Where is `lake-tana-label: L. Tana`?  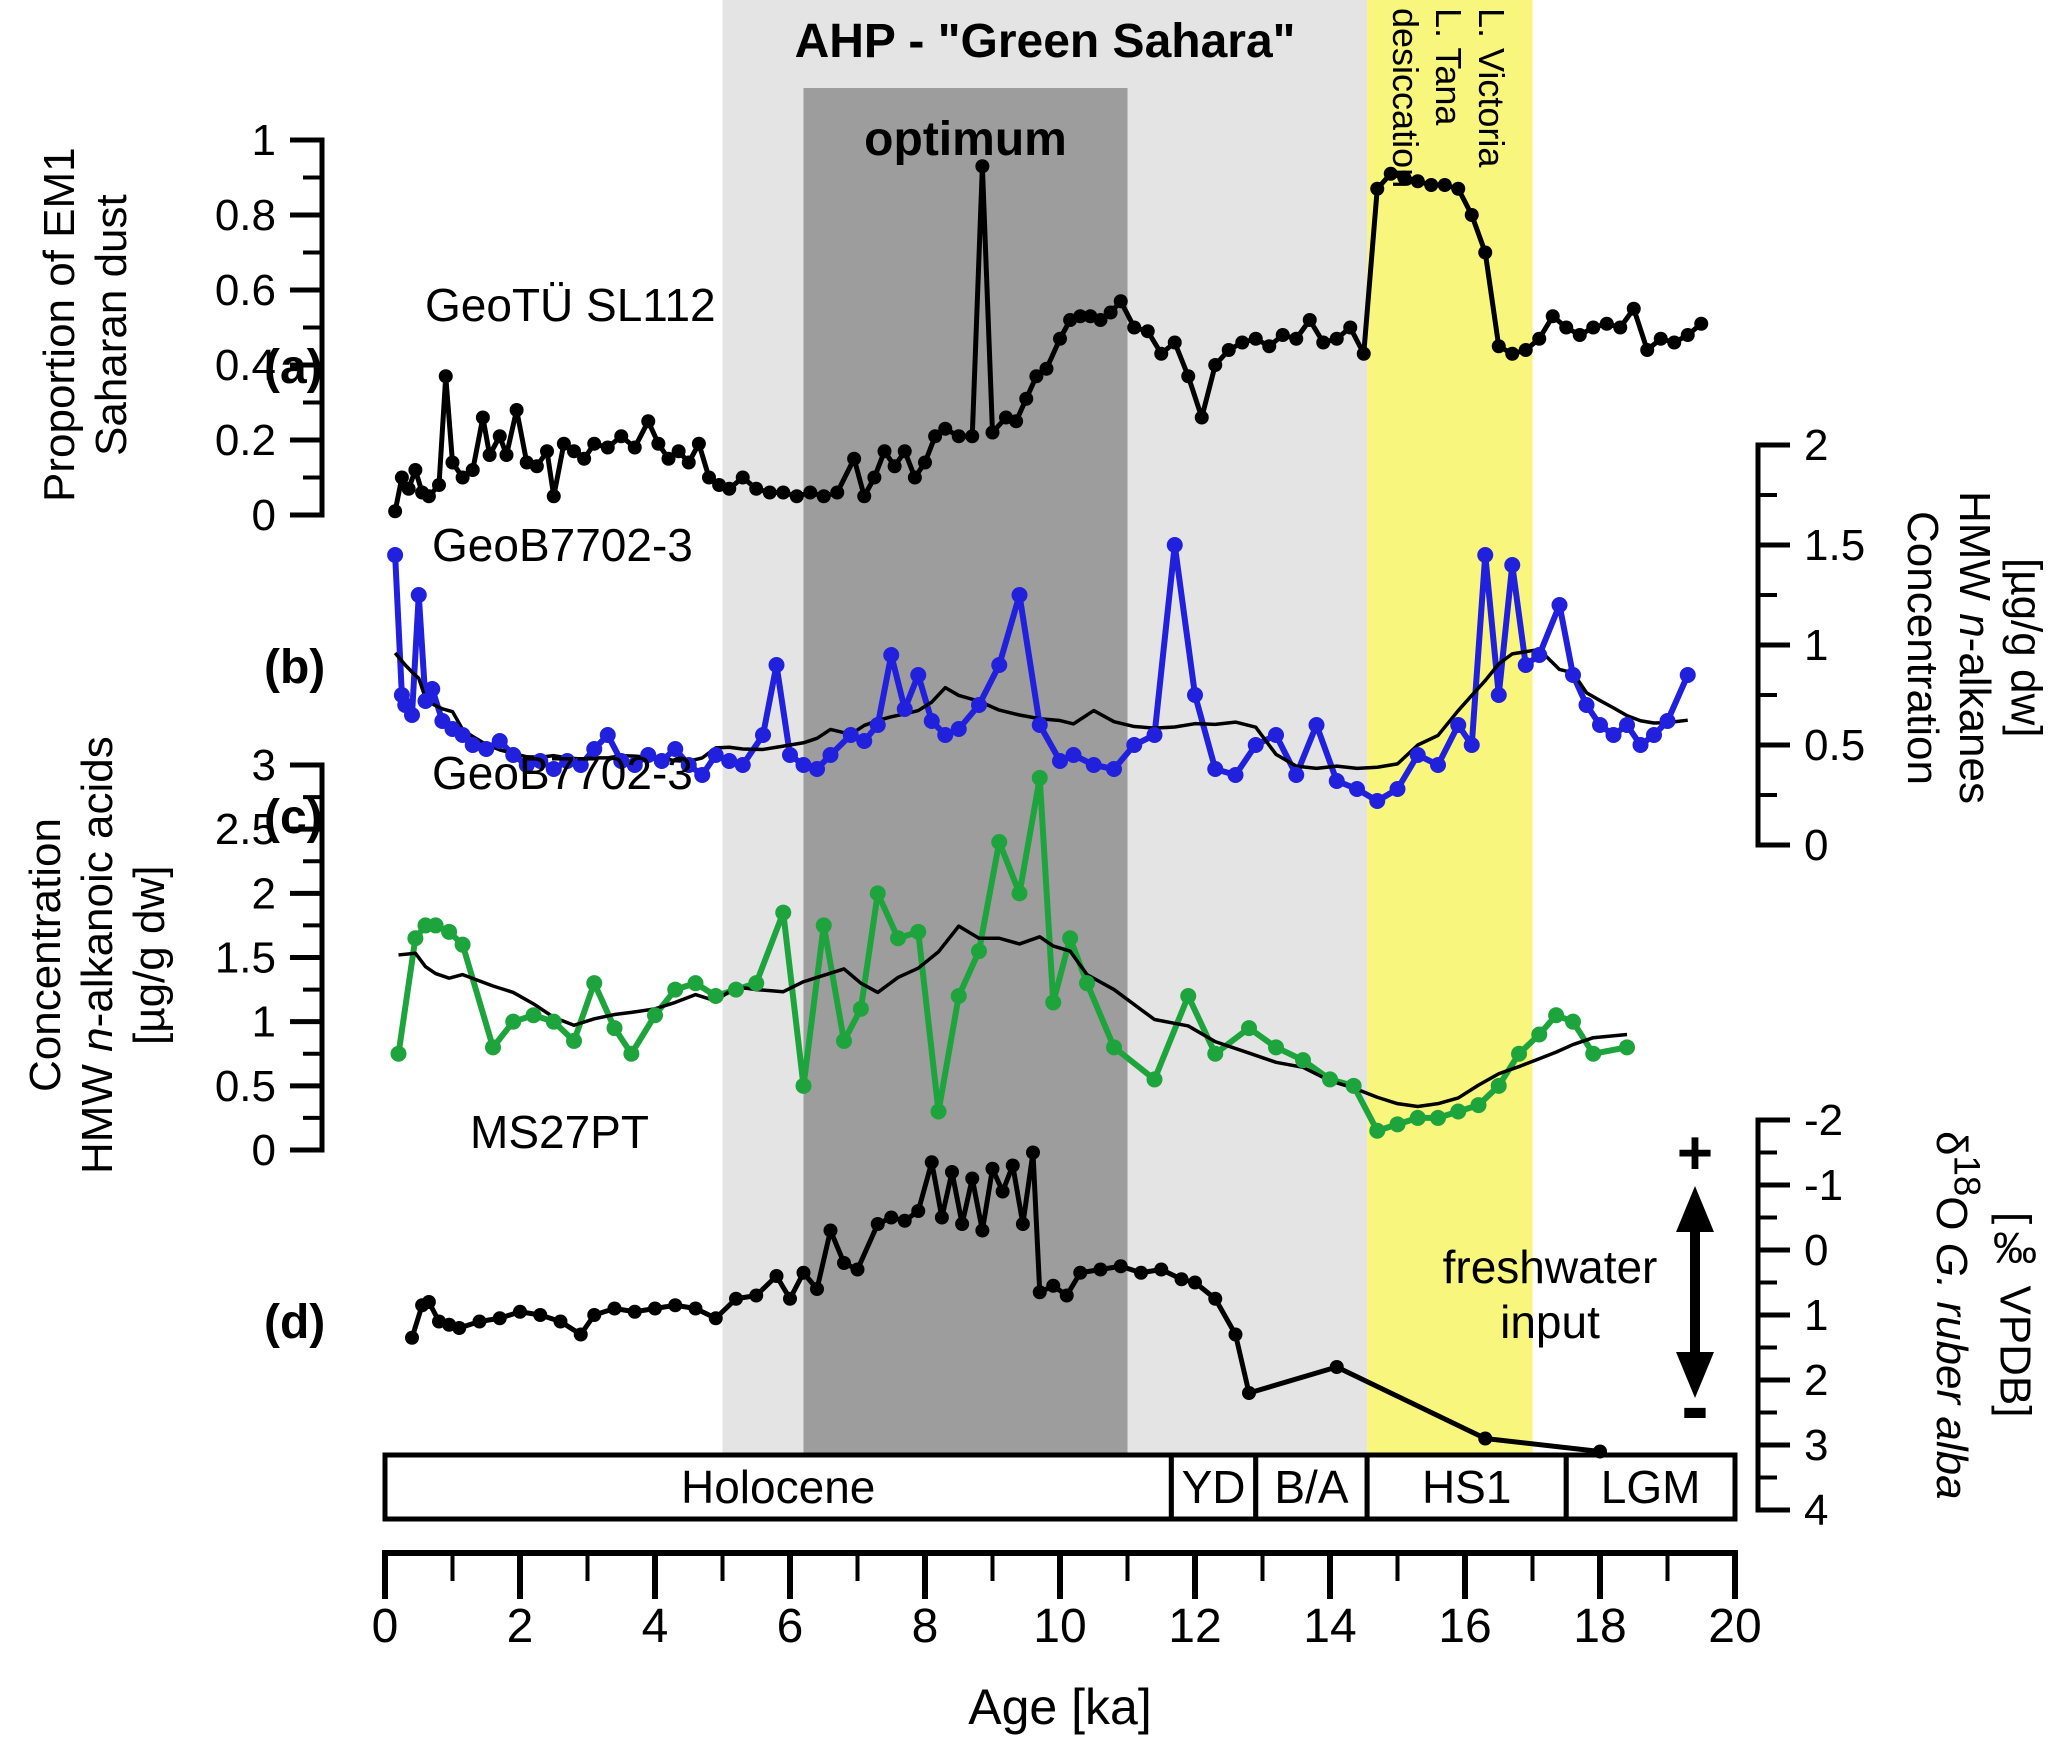 lake-tana-label: L. Tana is located at coordinates (1448, 67).